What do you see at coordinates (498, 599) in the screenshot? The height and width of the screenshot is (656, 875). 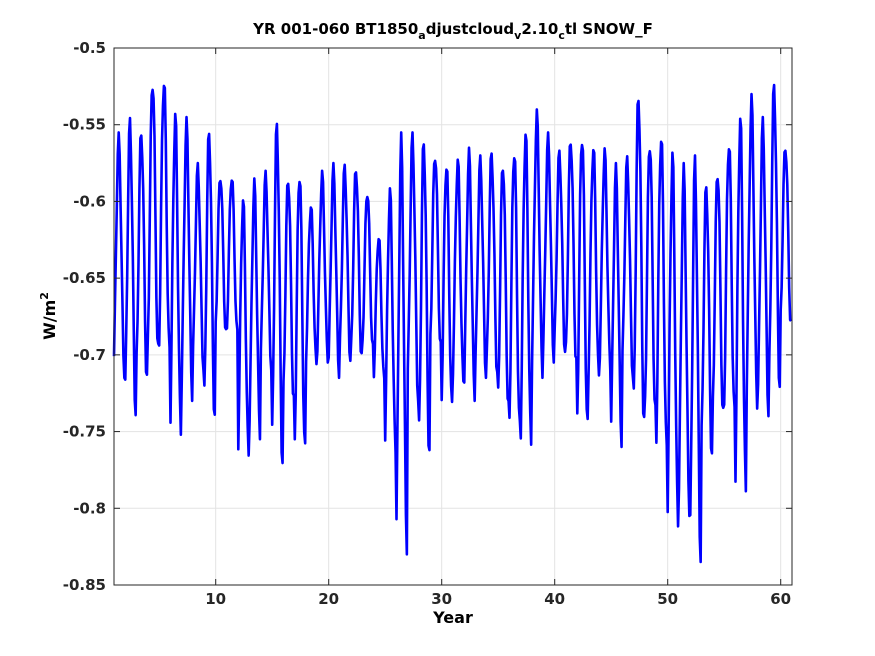 I see `x-tick-labels: 10 20 30 40 50 60` at bounding box center [498, 599].